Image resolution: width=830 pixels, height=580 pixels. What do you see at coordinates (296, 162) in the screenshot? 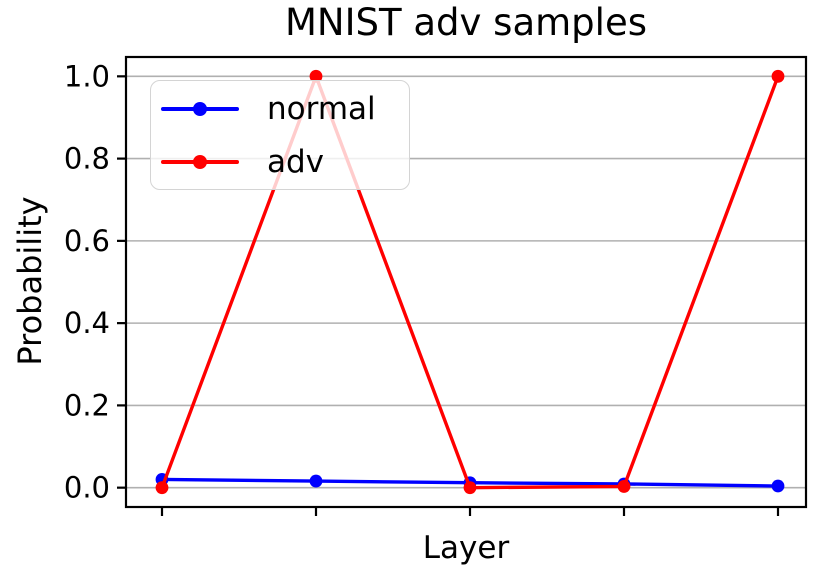
I see `legend-label-adv: adv` at bounding box center [296, 162].